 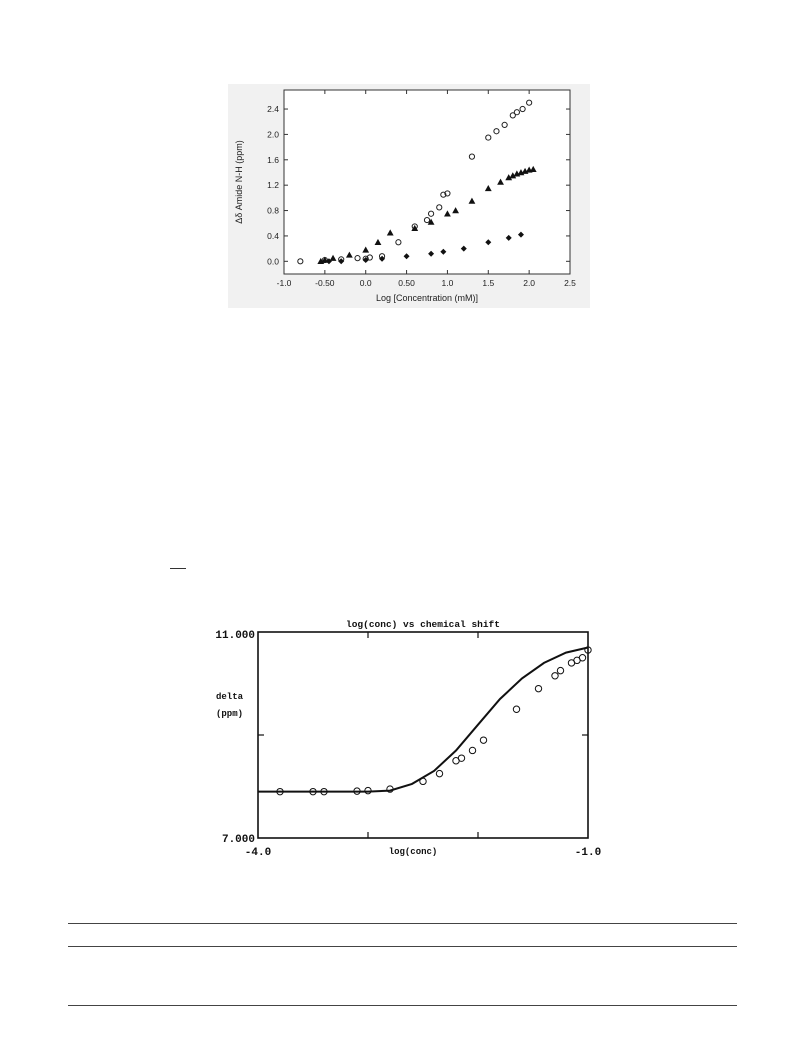 I want to click on x-tick-label: -1.0, so click(x=284, y=283).